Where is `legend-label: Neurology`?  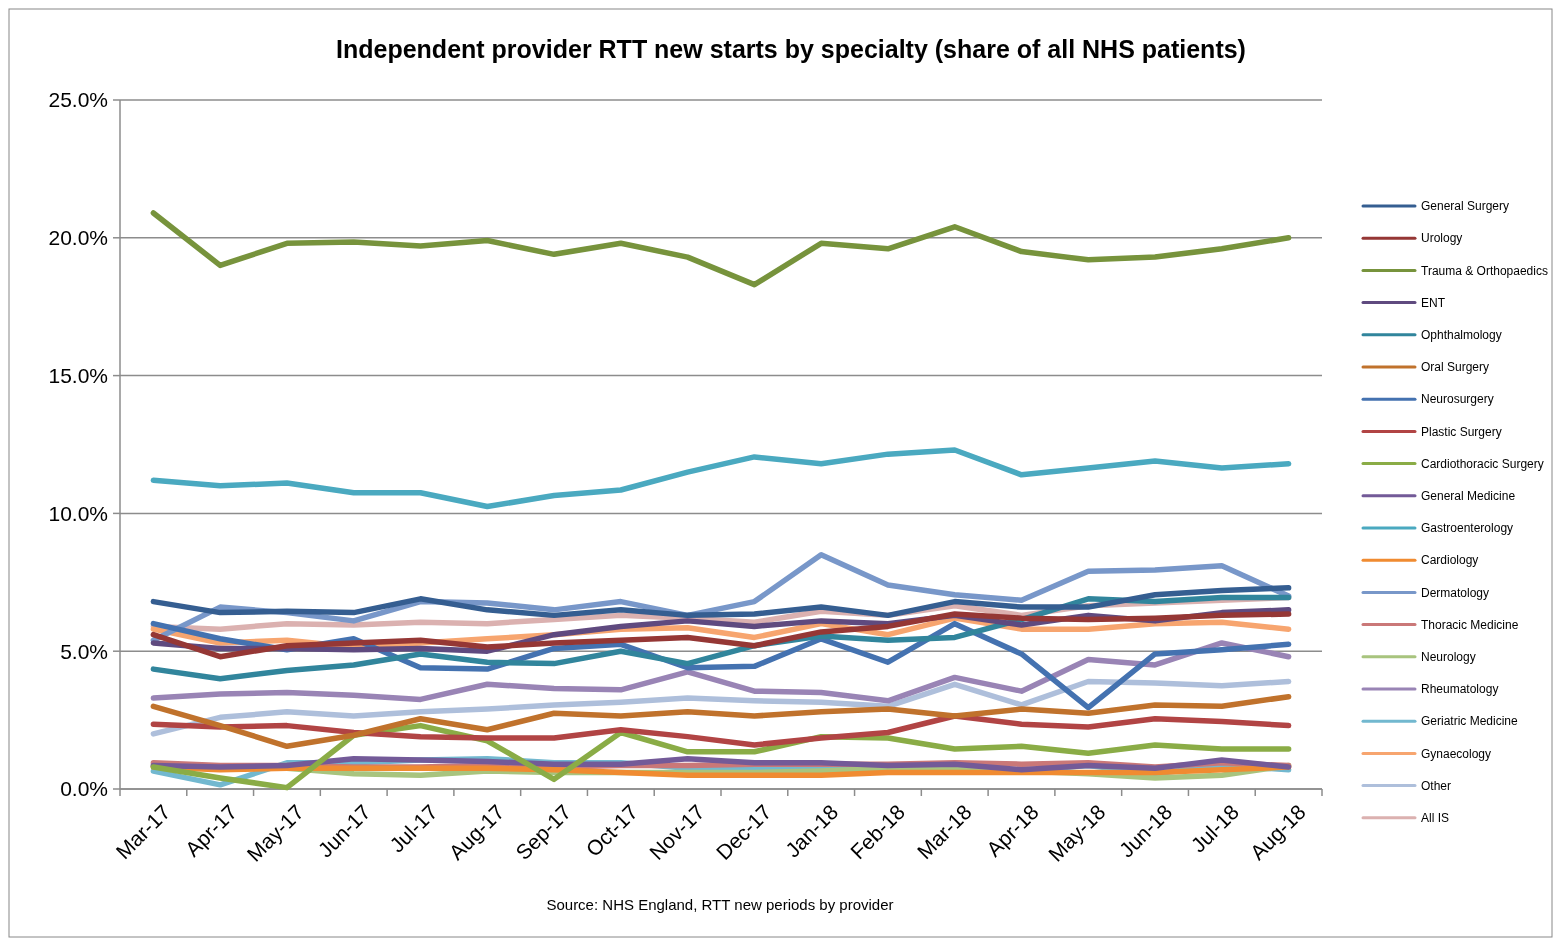 legend-label: Neurology is located at coordinates (1448, 657).